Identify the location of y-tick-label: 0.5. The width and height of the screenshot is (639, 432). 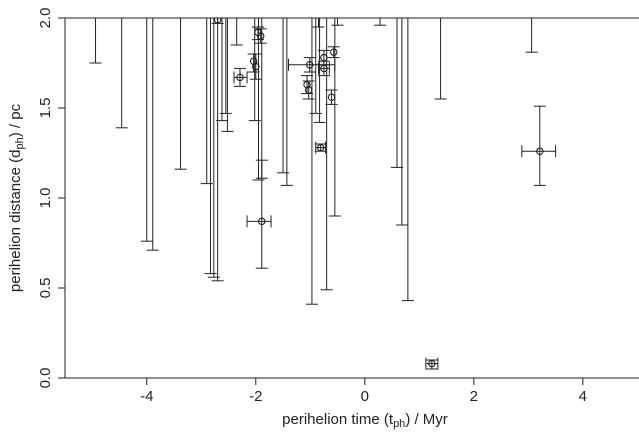
(45, 288).